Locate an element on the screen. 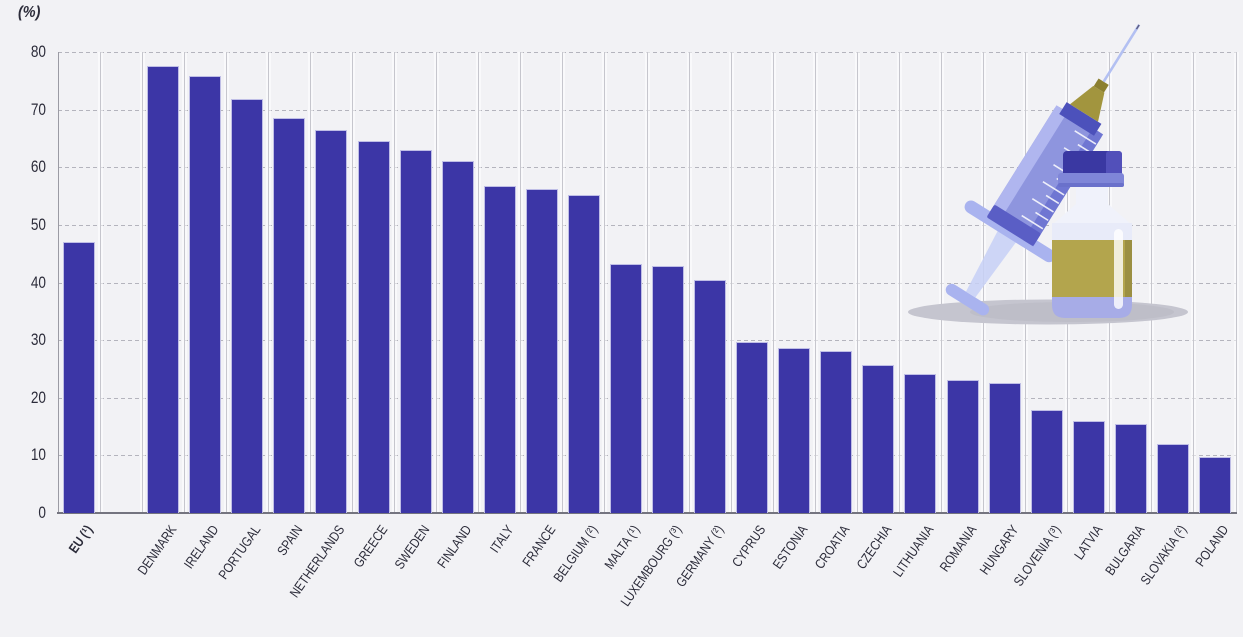 Image resolution: width=1243 pixels, height=637 pixels. bar-malta is located at coordinates (625, 388).